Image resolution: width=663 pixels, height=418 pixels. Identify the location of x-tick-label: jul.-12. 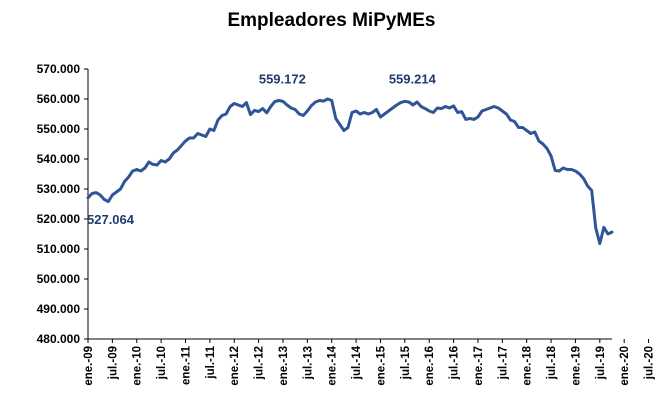
(260, 363).